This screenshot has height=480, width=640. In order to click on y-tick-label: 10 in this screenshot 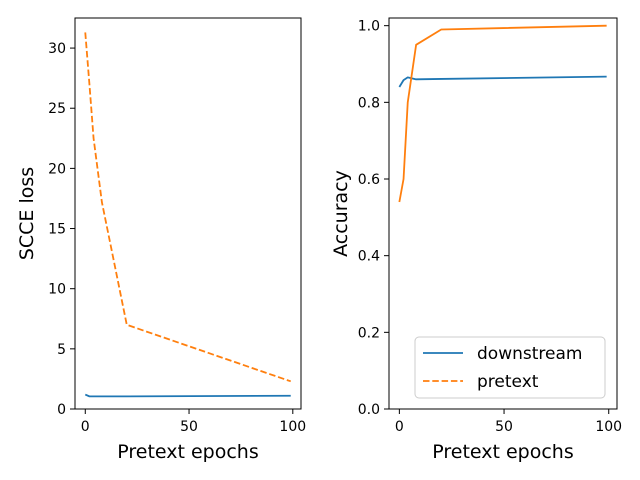, I will do `click(57, 290)`.